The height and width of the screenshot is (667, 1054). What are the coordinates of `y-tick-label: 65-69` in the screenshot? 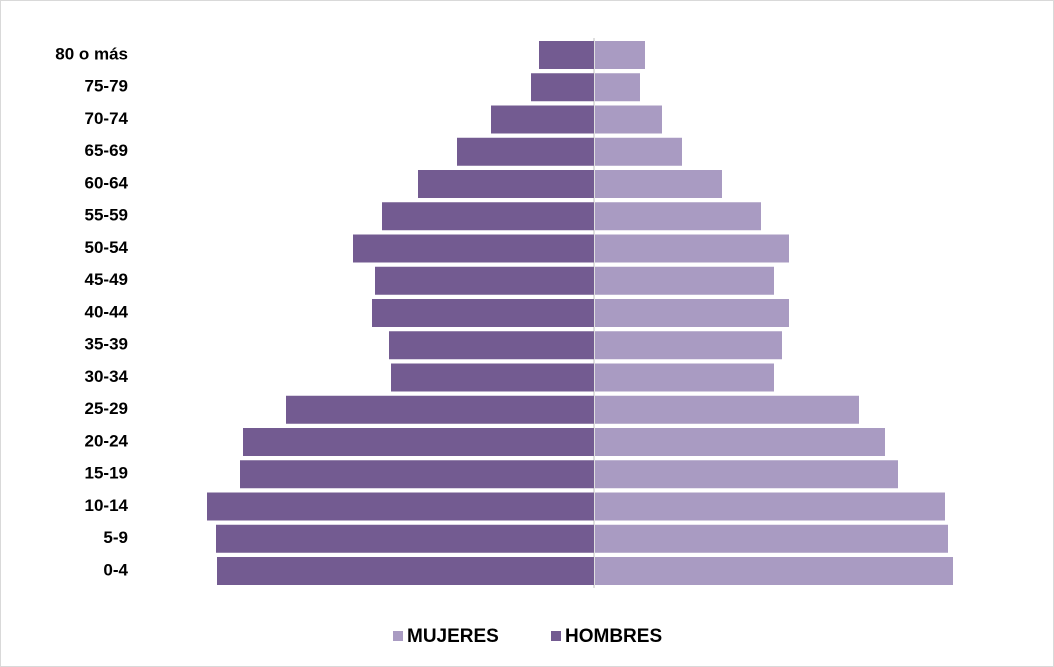 It's located at (106, 150).